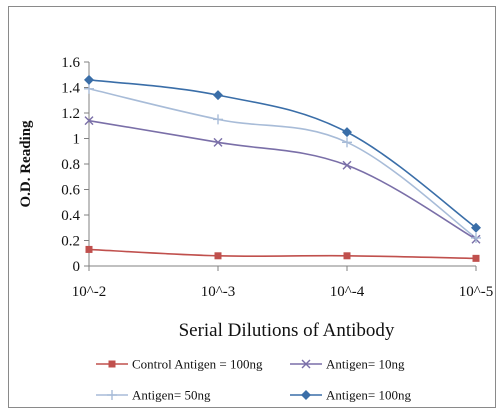 The width and height of the screenshot is (504, 414). What do you see at coordinates (77, 140) in the screenshot?
I see `y-tick-label: 1` at bounding box center [77, 140].